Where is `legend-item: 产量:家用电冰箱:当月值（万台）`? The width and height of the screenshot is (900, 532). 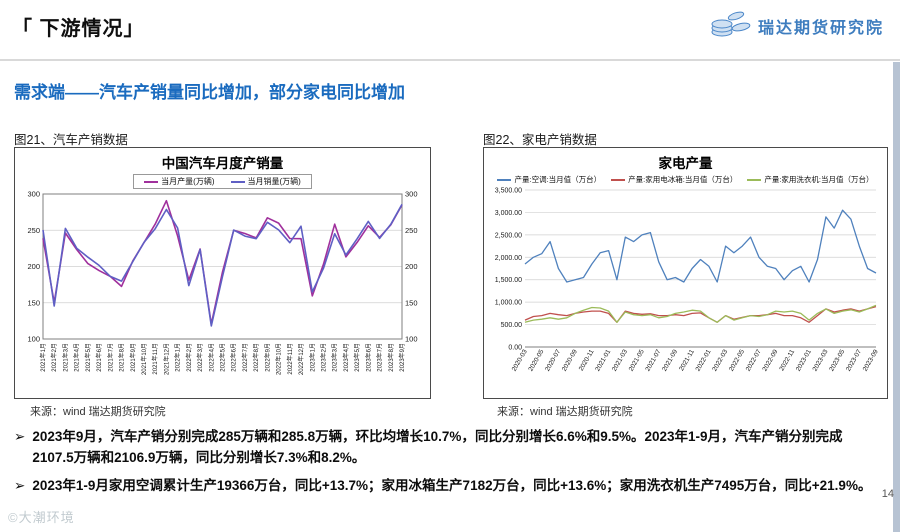 legend-item: 产量:家用电冰箱:当月值（万台） is located at coordinates (674, 179).